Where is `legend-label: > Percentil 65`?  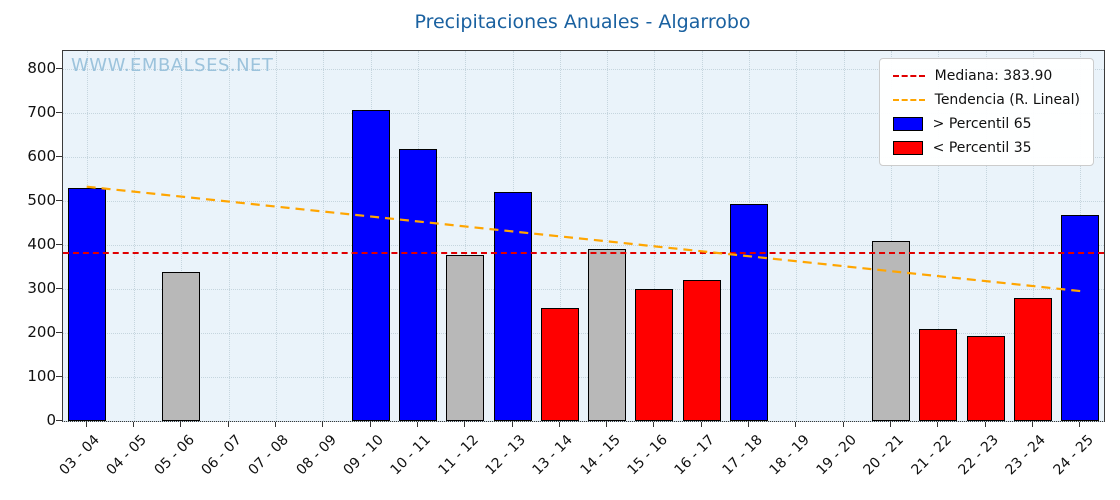
legend-label: > Percentil 65 is located at coordinates (982, 124).